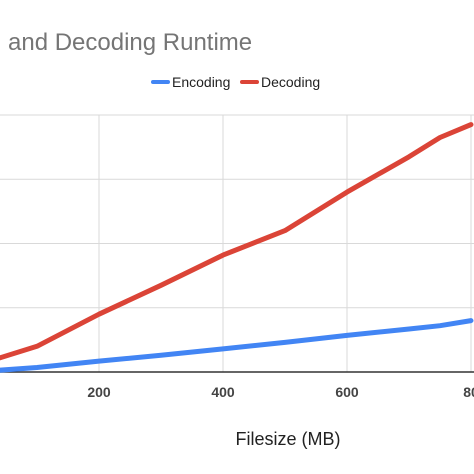 The width and height of the screenshot is (474, 474). I want to click on x-tick-label: 200, so click(99, 392).